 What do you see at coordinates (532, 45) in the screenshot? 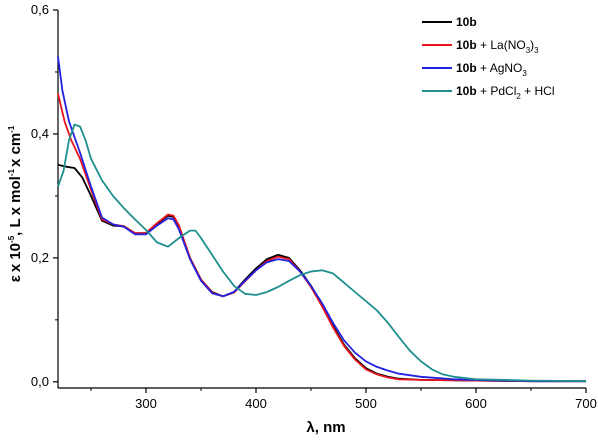
I see `legend-label-tail: )` at bounding box center [532, 45].